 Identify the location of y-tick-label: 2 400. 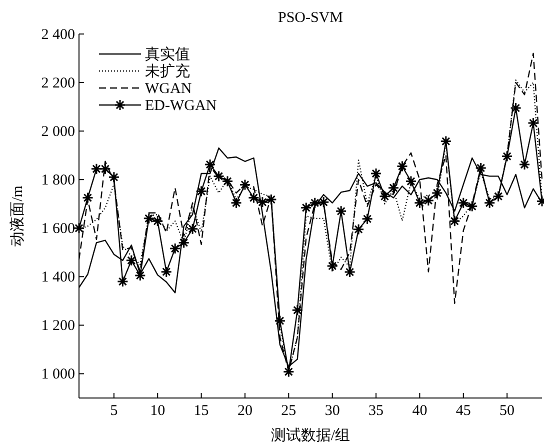
(58, 35).